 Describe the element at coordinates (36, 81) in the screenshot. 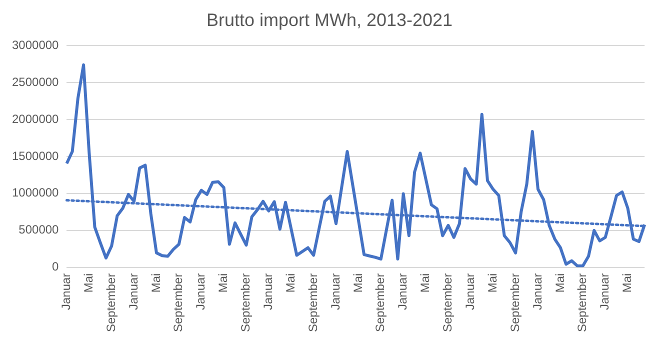

I see `y-tick-label: 2500000` at that location.